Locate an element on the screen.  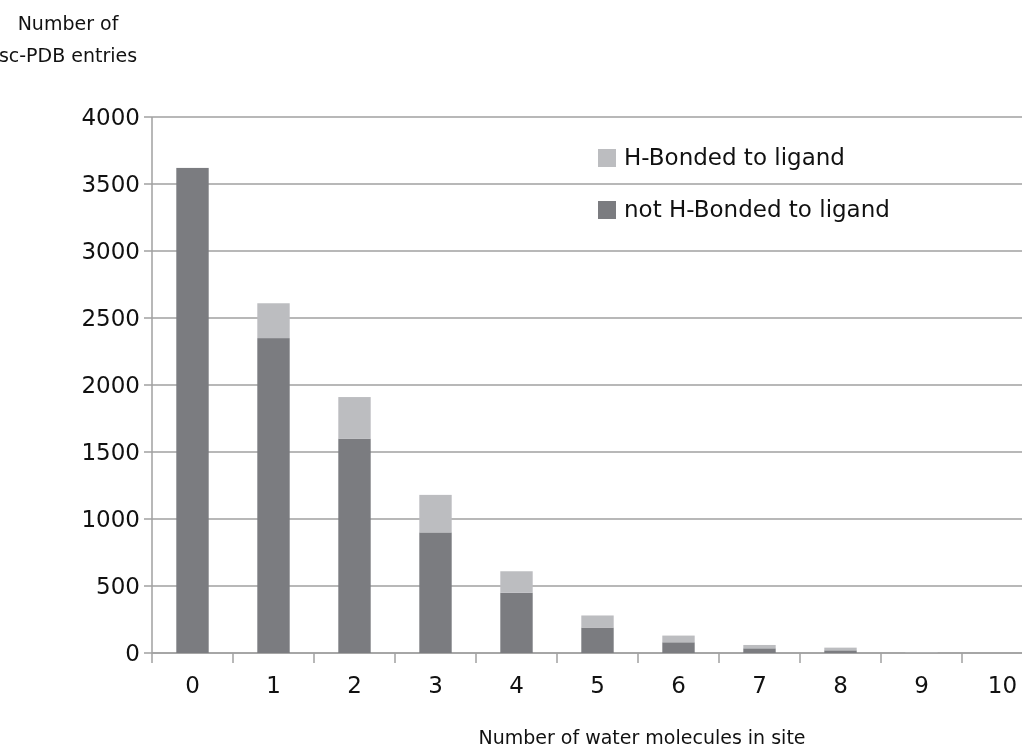
y-tick-label: 2500 is located at coordinates (110, 318).